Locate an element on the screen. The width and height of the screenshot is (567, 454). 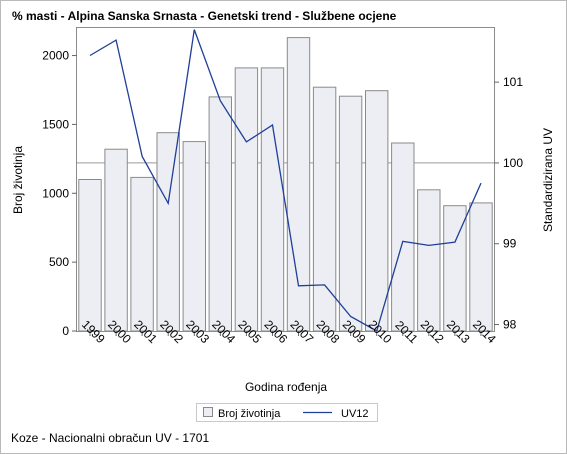
x-tick-label-2011: 2011 is located at coordinates (406, 332).